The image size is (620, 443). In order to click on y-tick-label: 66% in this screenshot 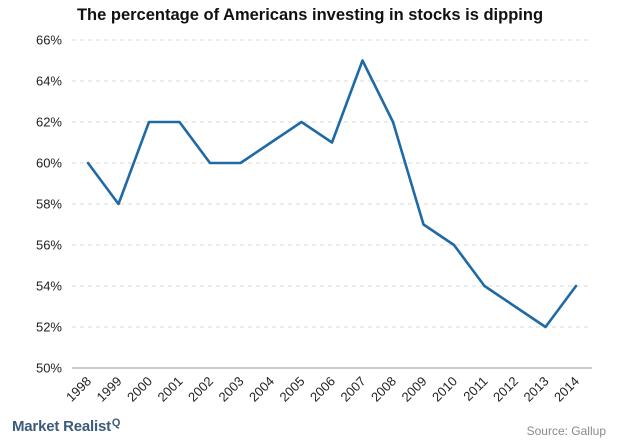, I will do `click(49, 40)`.